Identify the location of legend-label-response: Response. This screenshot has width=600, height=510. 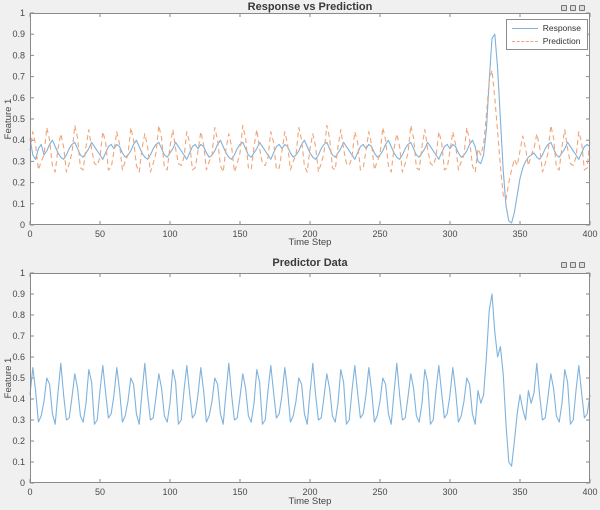
(561, 28).